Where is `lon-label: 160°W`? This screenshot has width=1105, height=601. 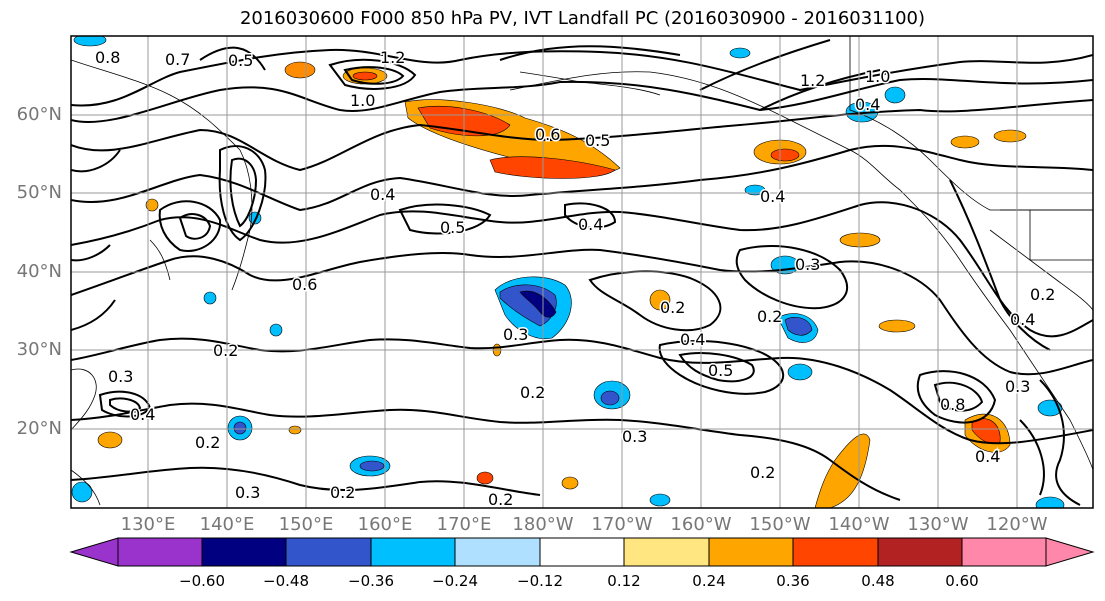
lon-label: 160°W is located at coordinates (701, 524).